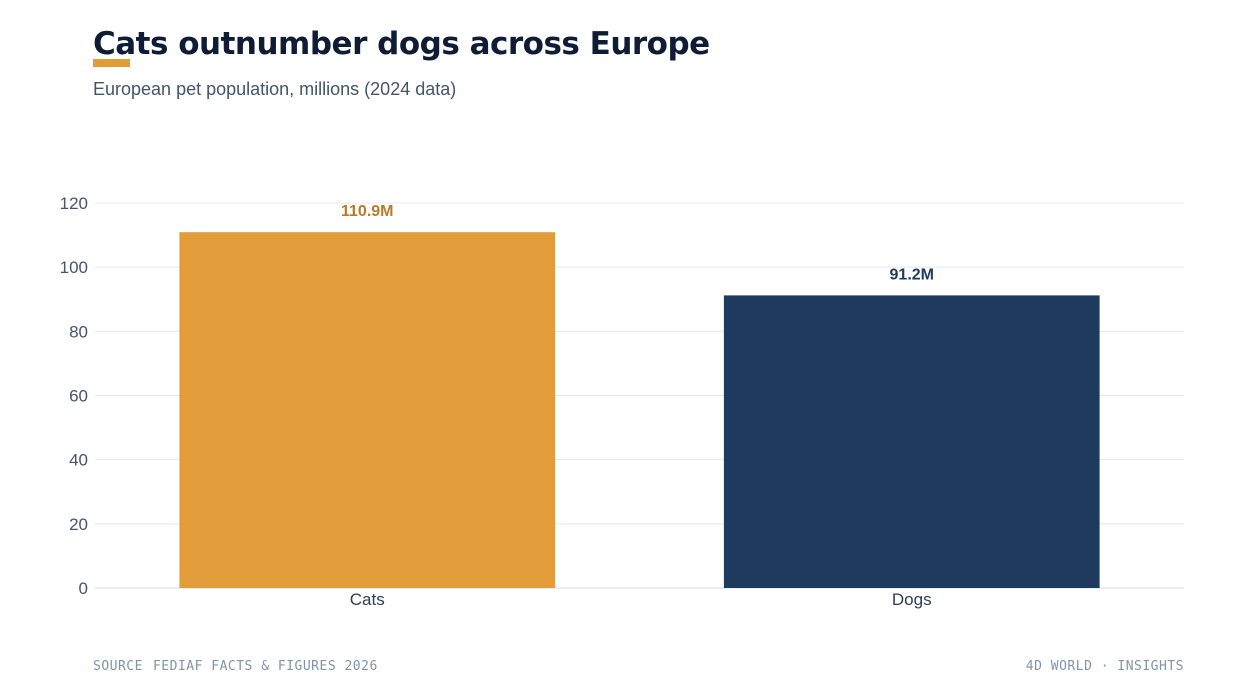 This screenshot has width=1240, height=700. Describe the element at coordinates (78, 460) in the screenshot. I see `y-tick-label-40: 40` at that location.